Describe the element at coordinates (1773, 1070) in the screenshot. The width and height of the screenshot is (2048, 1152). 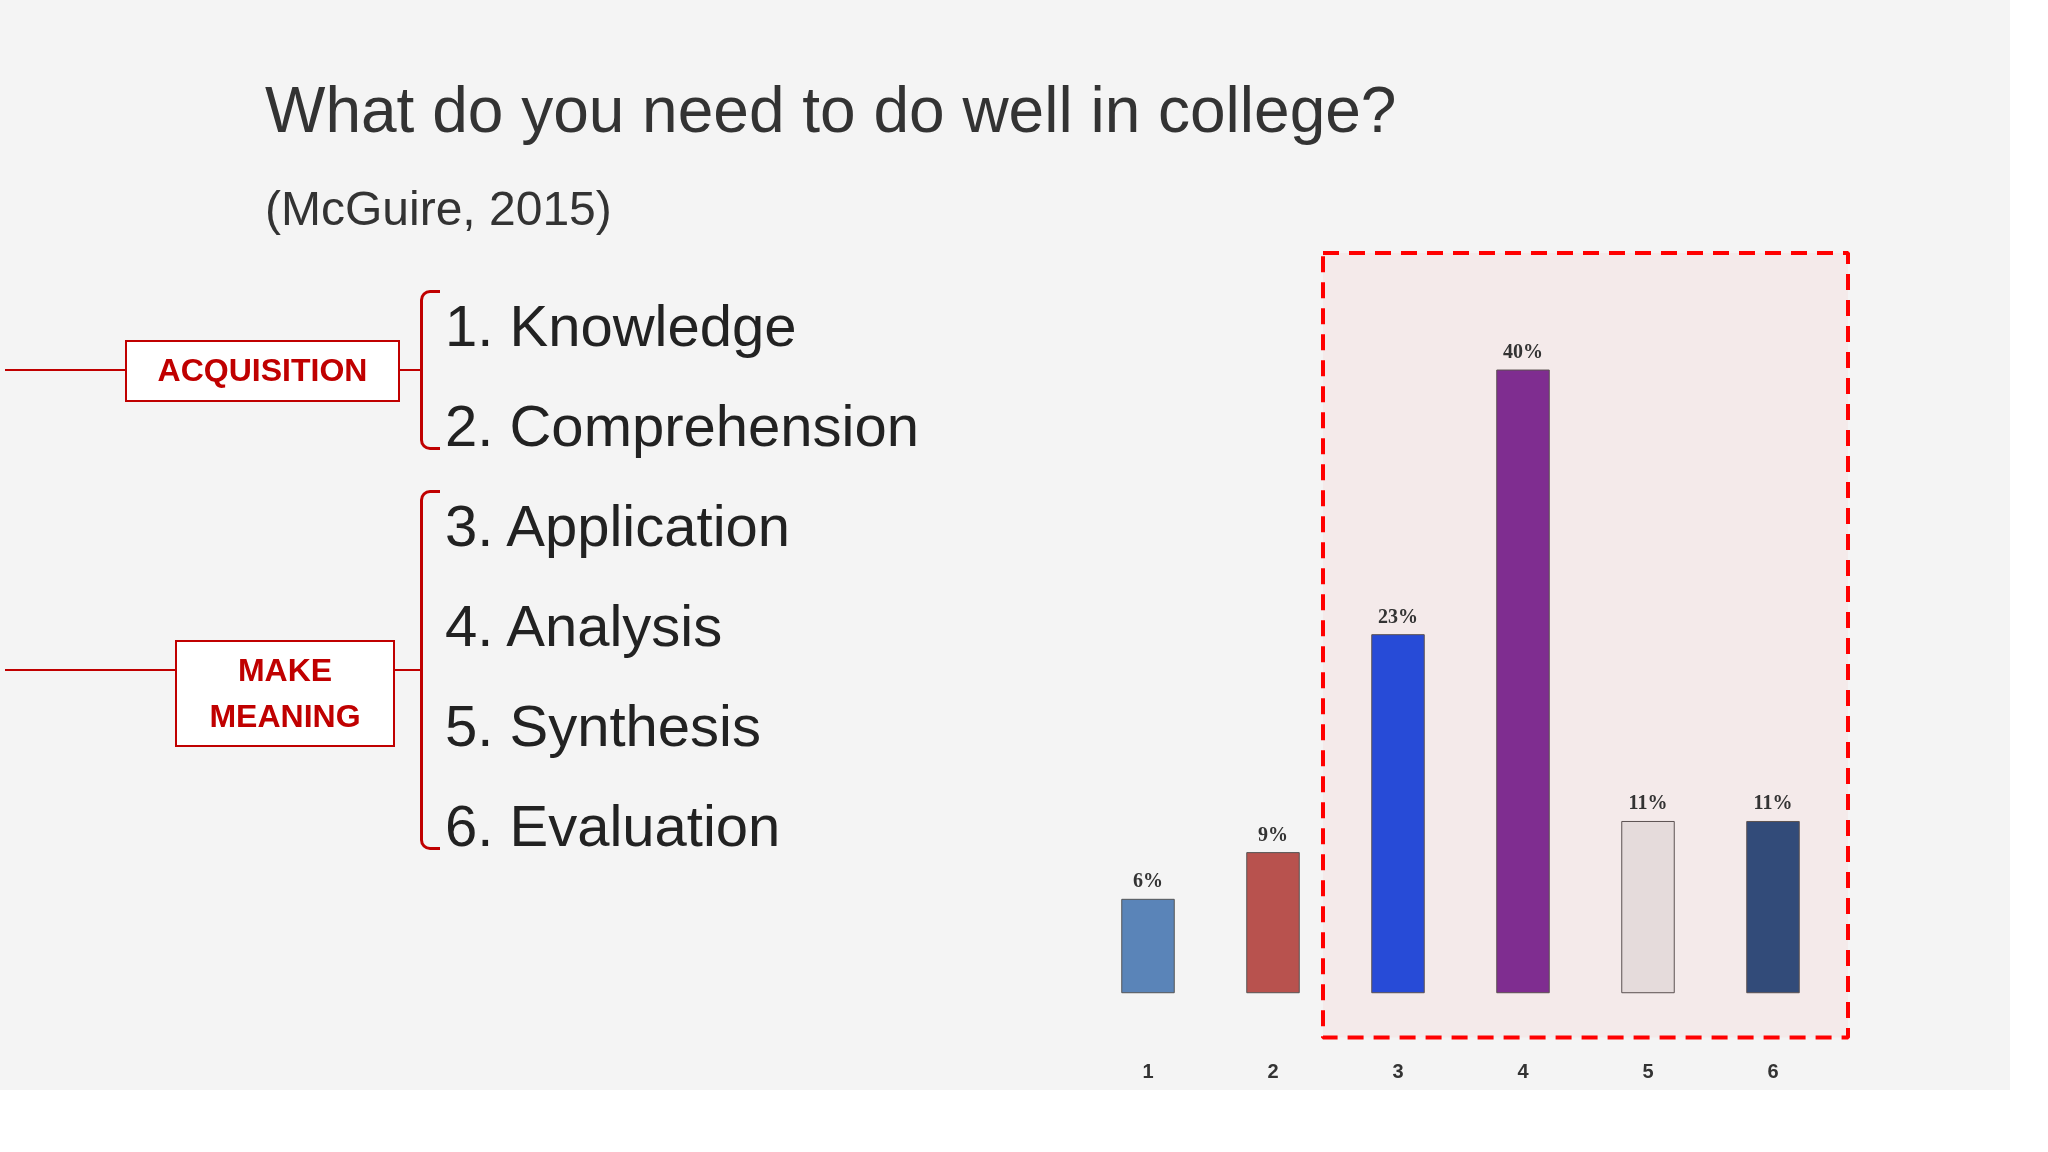
I see `x-tick-label: 6` at that location.